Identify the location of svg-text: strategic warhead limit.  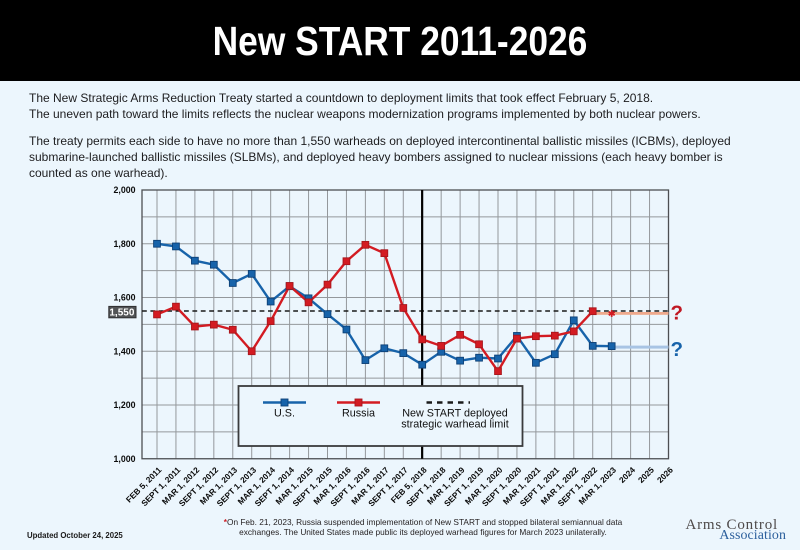
(454, 425).